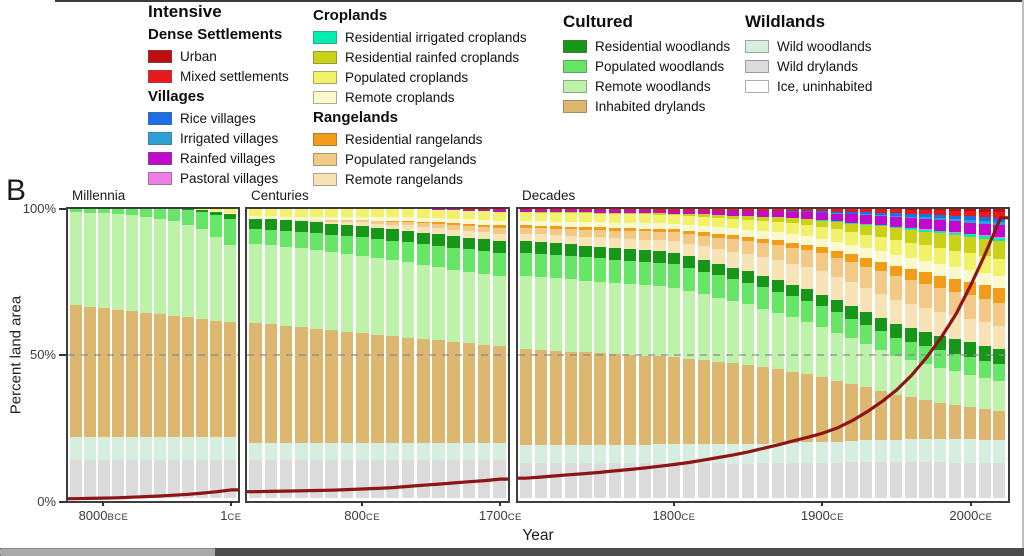 Image resolution: width=1024 pixels, height=556 pixels. Describe the element at coordinates (229, 178) in the screenshot. I see `legend-item-label: Pastoral villages` at that location.